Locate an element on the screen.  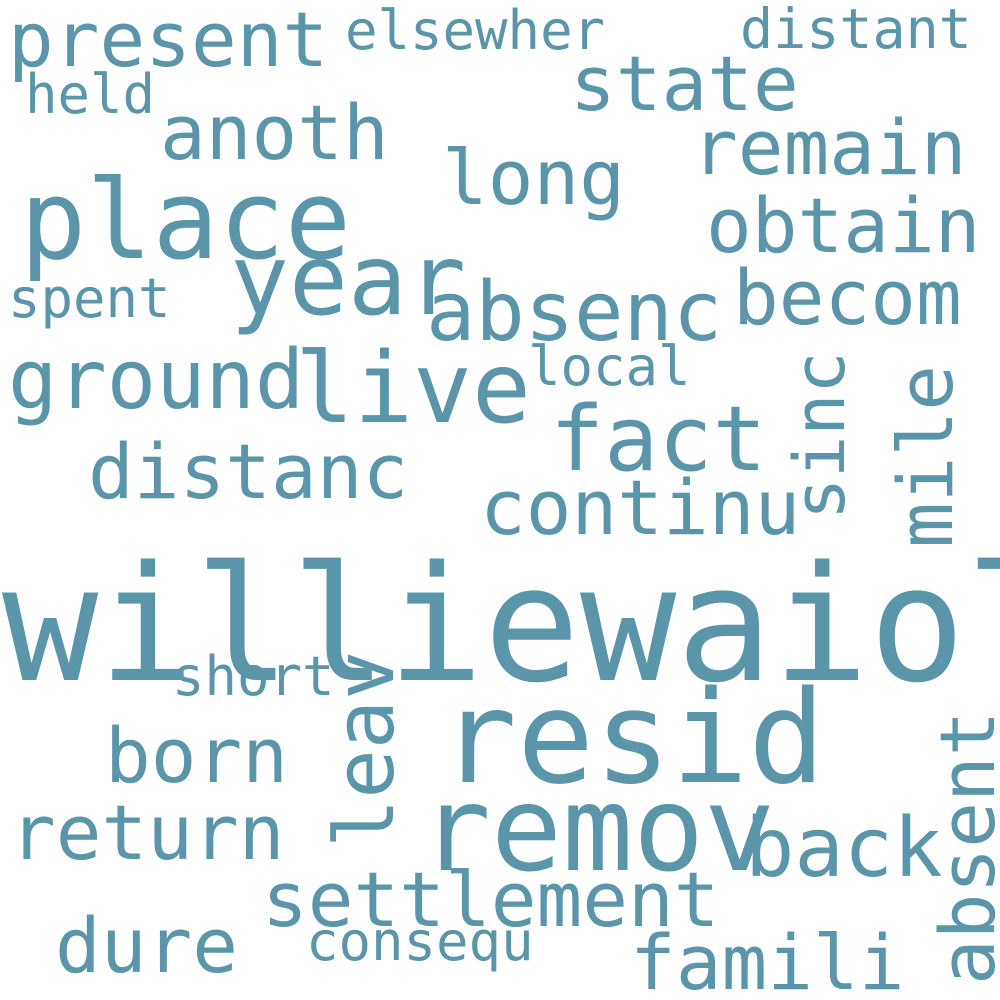
word-resid: resid is located at coordinates (633, 738).